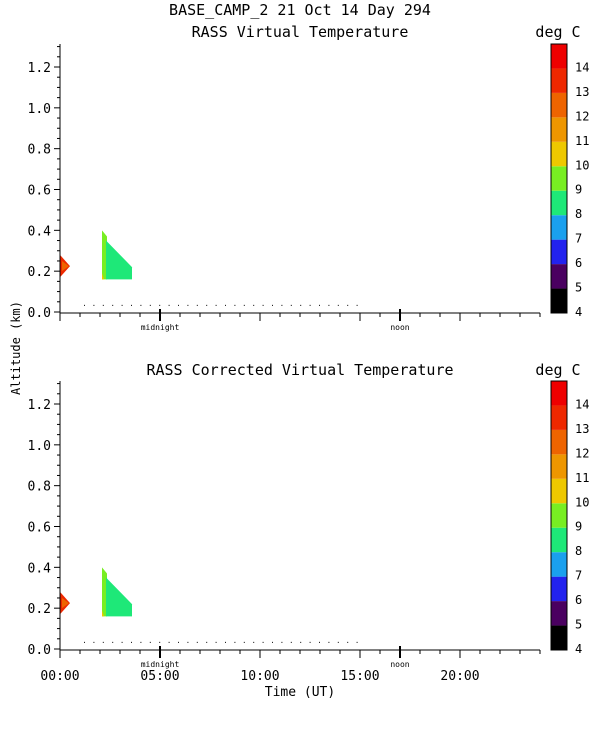 This screenshot has height=750, width=600. Describe the element at coordinates (582, 429) in the screenshot. I see `colorbar-label: 13` at that location.